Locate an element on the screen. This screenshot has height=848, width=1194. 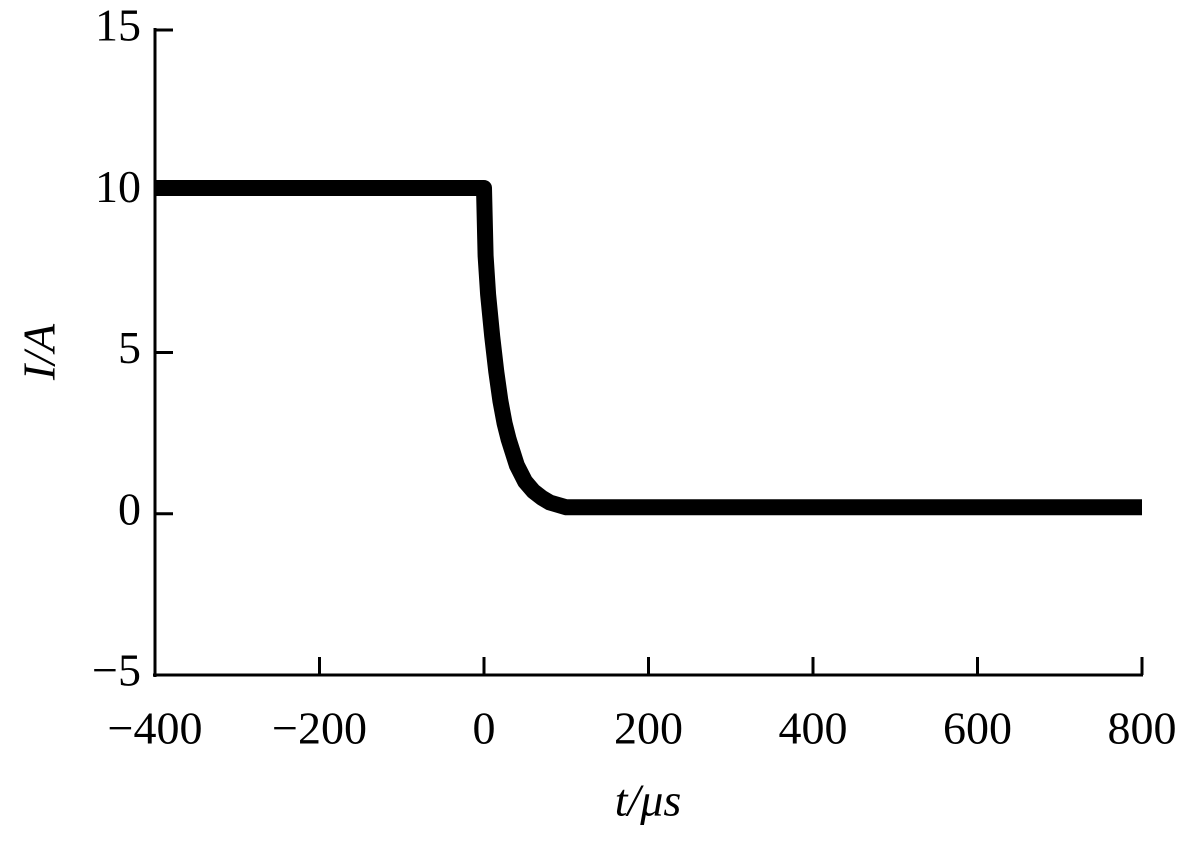
x-axis-label: t/μs is located at coordinates (648, 800).